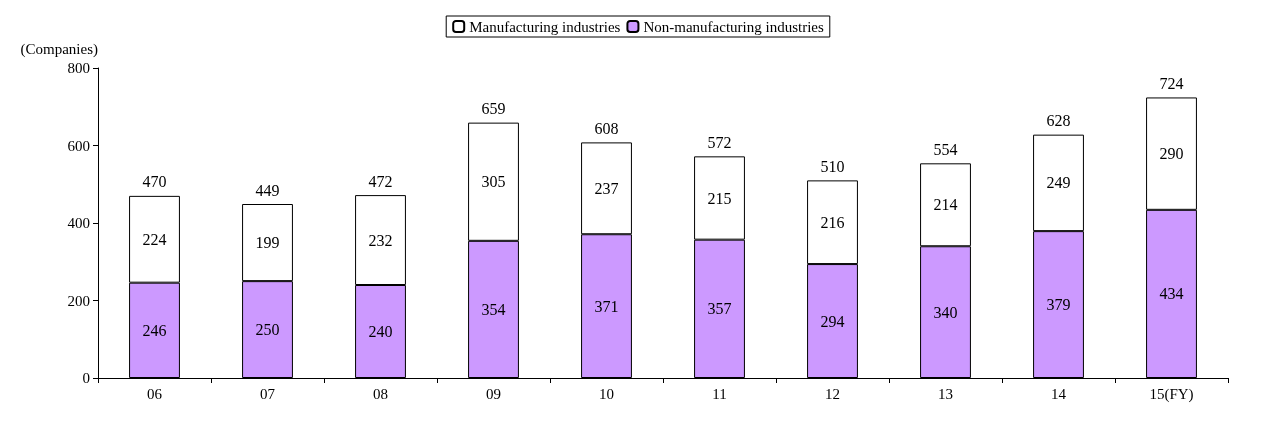 This screenshot has height=426, width=1283. Describe the element at coordinates (380, 393) in the screenshot. I see `x-tick-label: 08` at that location.